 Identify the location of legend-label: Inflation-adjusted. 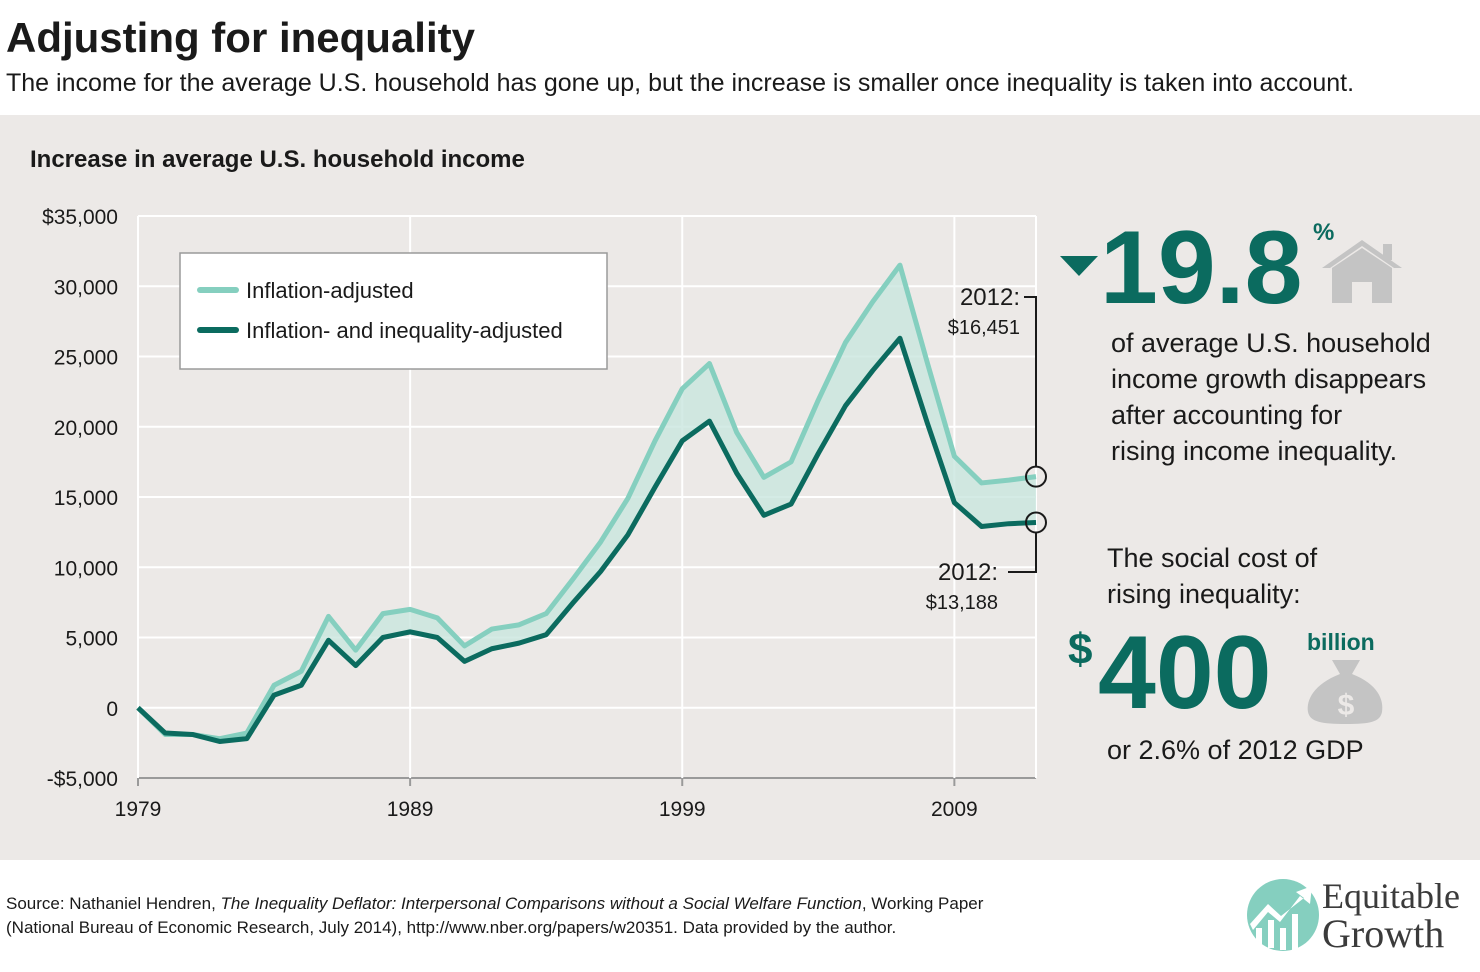
(330, 290).